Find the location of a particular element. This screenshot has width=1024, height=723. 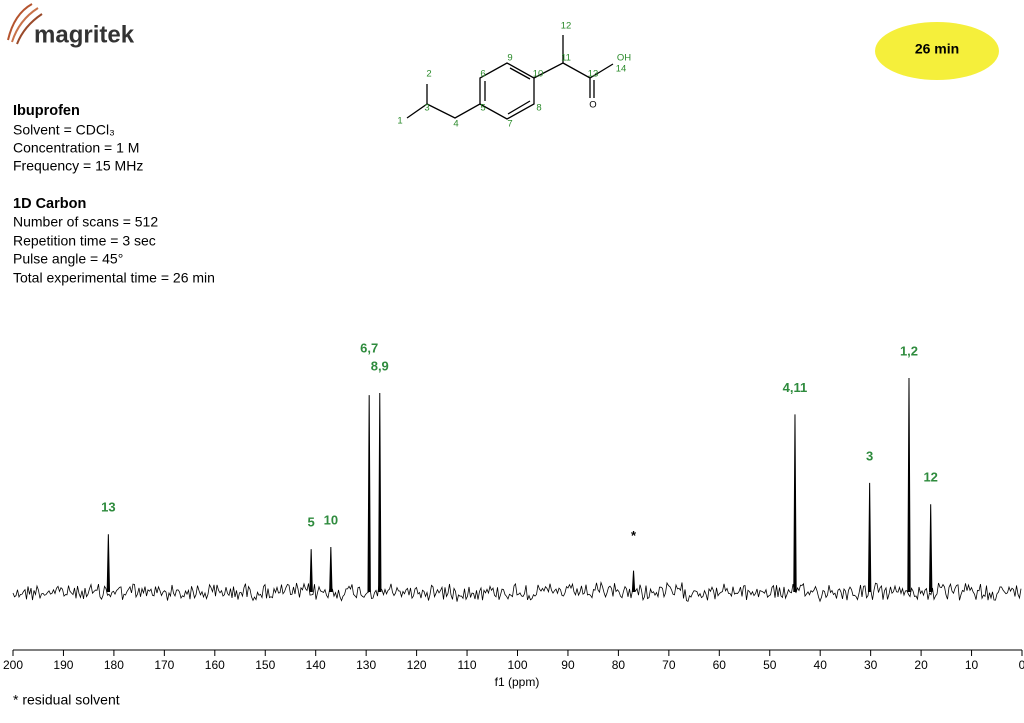

info-line: Repetition time = 3 sec is located at coordinates (84, 241).